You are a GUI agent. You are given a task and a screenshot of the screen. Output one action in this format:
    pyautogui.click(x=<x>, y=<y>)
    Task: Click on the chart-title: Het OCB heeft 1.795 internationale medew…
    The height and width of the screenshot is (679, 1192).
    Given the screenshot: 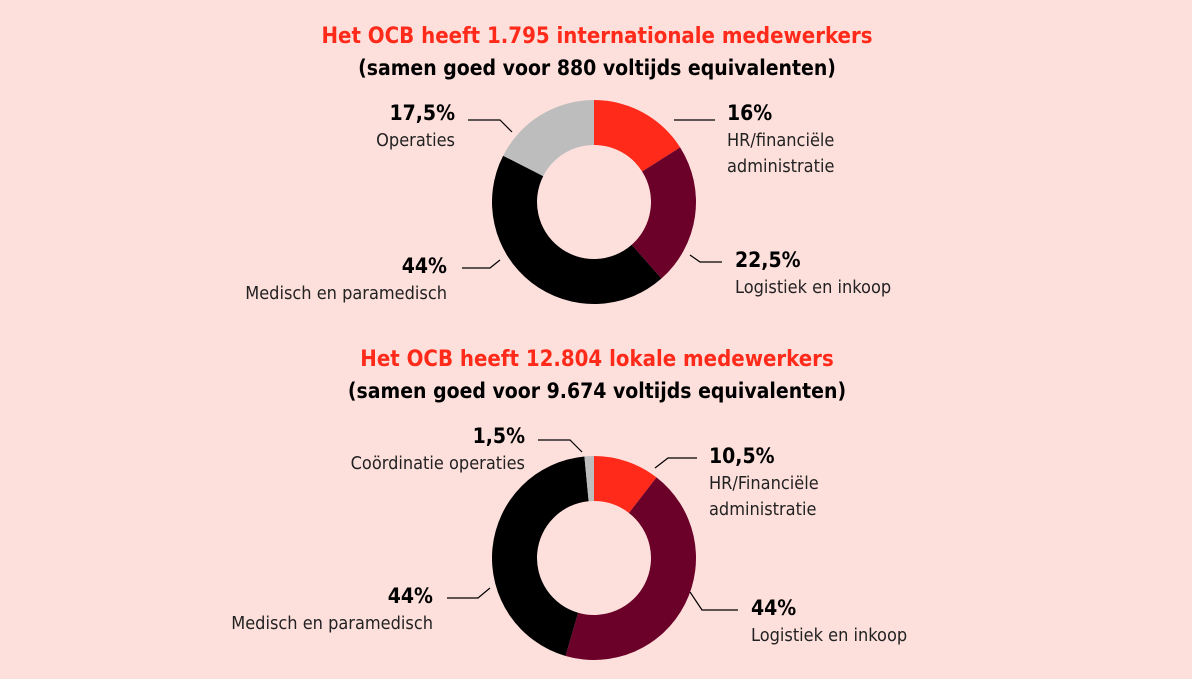 What is the action you would take?
    pyautogui.click(x=597, y=36)
    